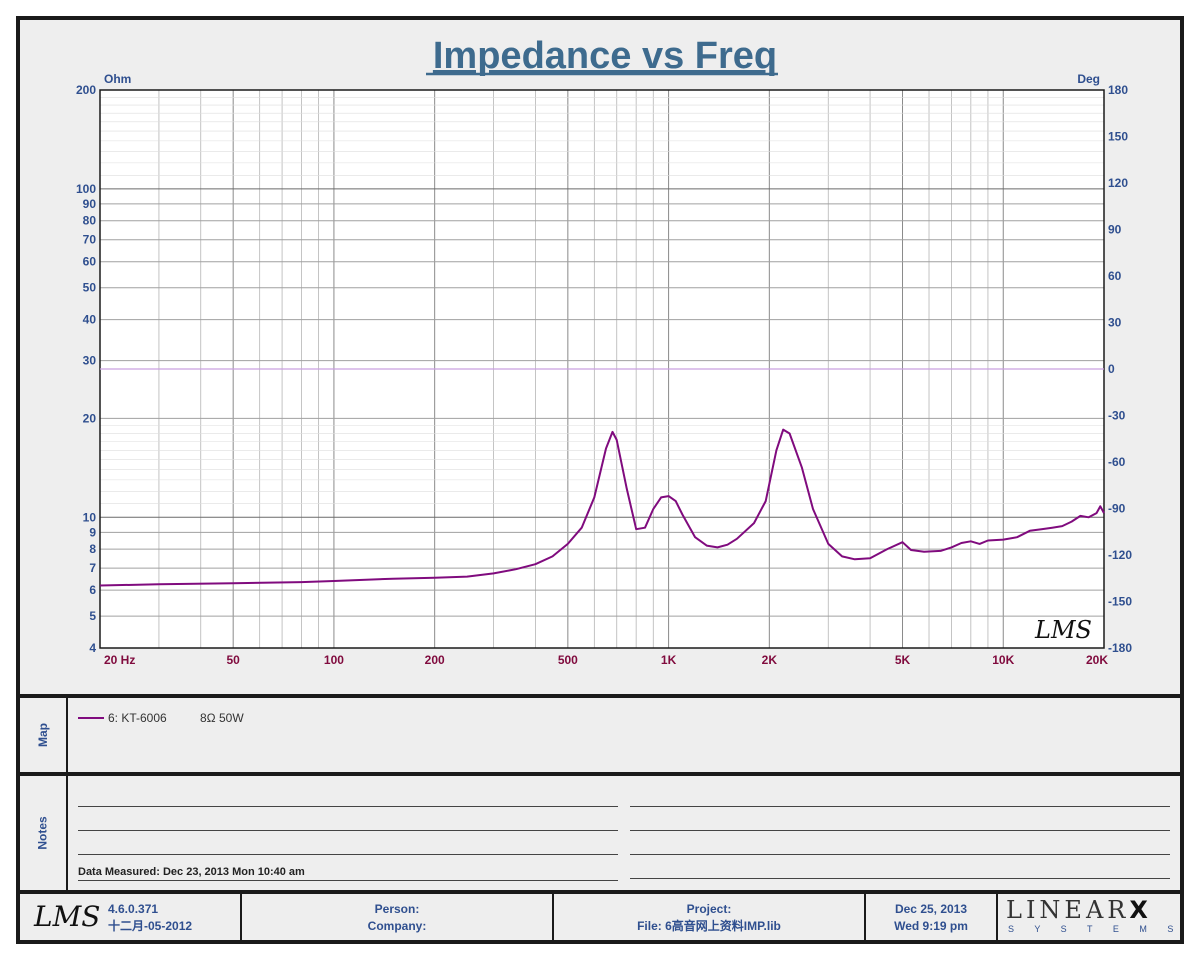 The image size is (1200, 960). What do you see at coordinates (1118, 90) in the screenshot?
I see `y2-tick-label: 180` at bounding box center [1118, 90].